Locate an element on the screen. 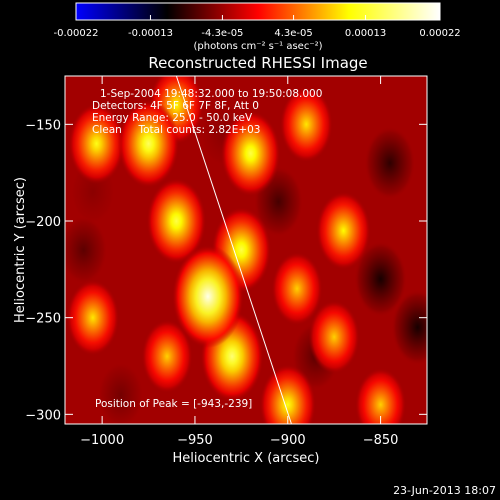 The image size is (500, 500). chart-title: Reconstructed RHESSI Image is located at coordinates (257, 63).